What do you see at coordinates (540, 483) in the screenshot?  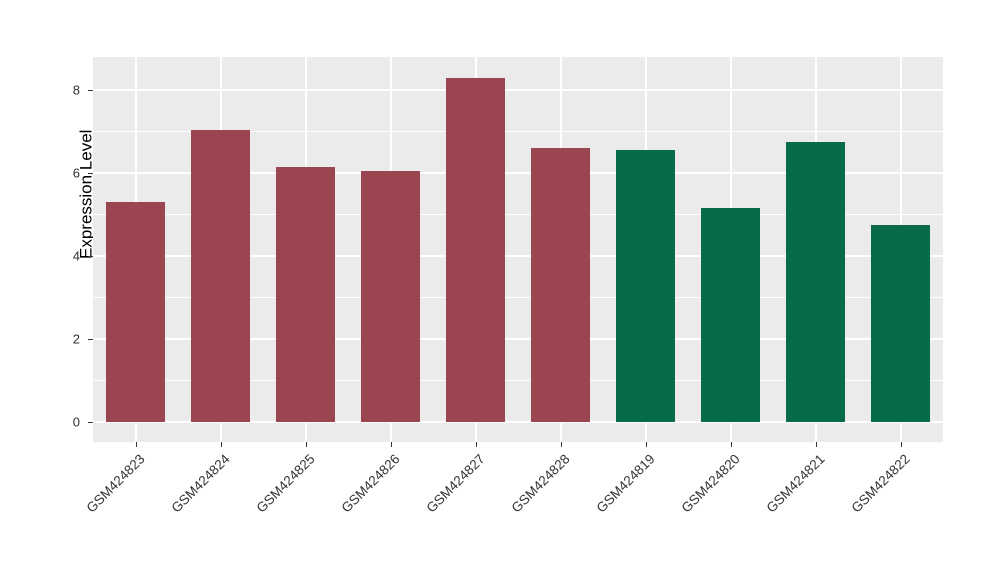 I see `x-tick-label: GSM424828` at bounding box center [540, 483].